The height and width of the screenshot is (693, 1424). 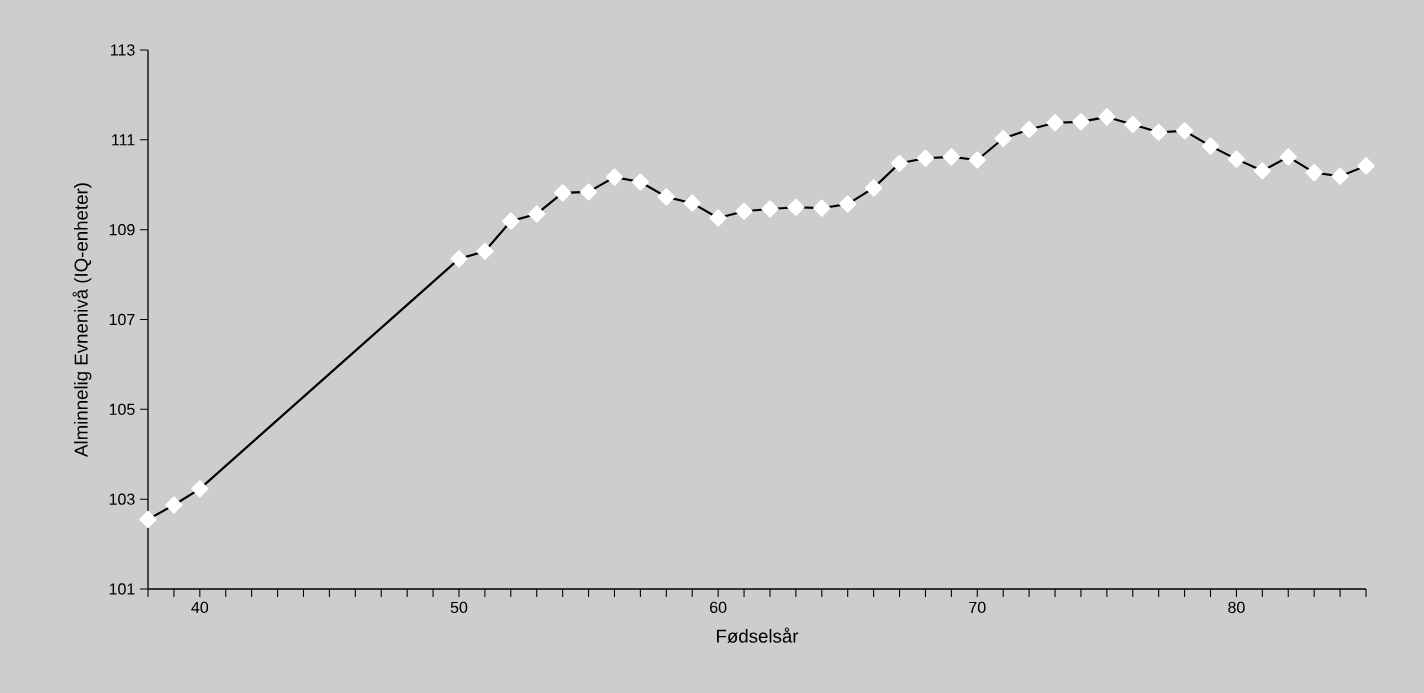 What do you see at coordinates (977, 607) in the screenshot?
I see `x-tick-label: 70` at bounding box center [977, 607].